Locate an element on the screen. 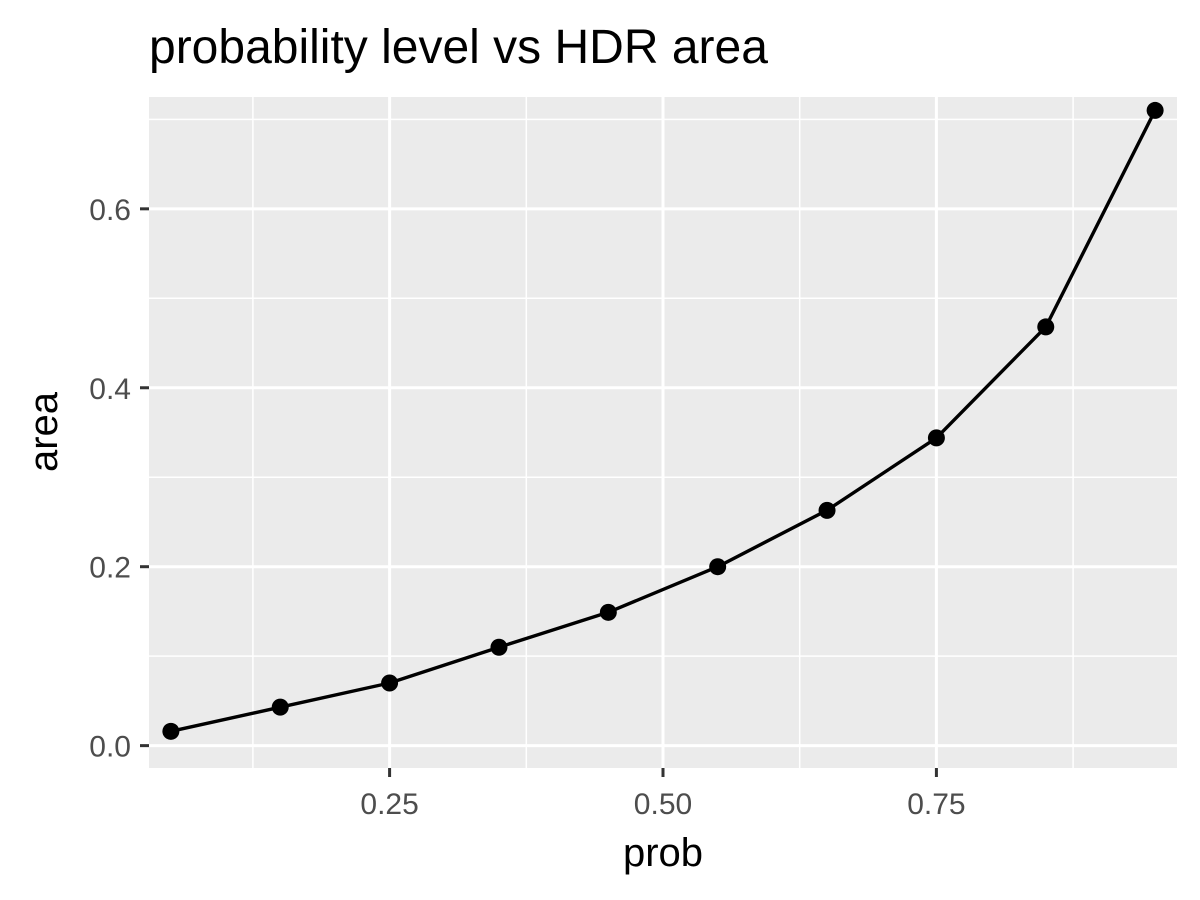 The height and width of the screenshot is (900, 1200). x-tick-label: 0.75 is located at coordinates (936, 804).